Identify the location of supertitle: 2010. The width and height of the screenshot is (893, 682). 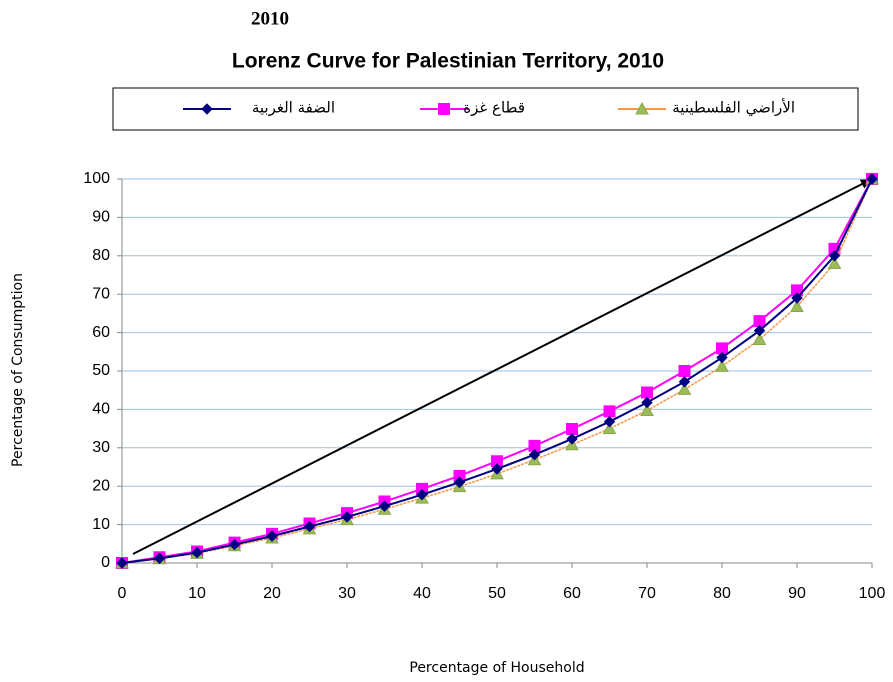
(270, 18).